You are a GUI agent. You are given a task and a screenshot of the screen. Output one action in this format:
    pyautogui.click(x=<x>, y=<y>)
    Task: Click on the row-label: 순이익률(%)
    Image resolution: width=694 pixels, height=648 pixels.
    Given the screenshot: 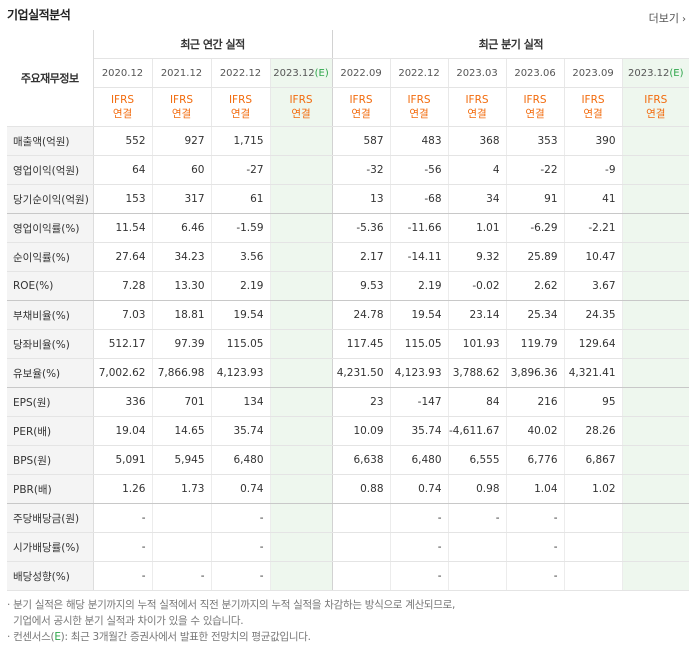 What is the action you would take?
    pyautogui.click(x=50, y=257)
    